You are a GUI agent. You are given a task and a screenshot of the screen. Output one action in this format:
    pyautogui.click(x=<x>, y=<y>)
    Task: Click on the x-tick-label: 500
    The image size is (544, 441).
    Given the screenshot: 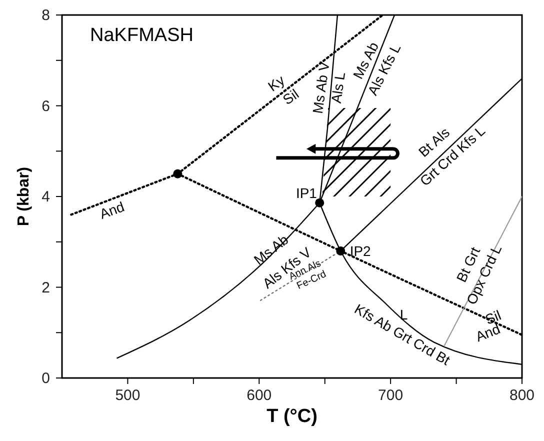 What is the action you would take?
    pyautogui.click(x=127, y=395)
    